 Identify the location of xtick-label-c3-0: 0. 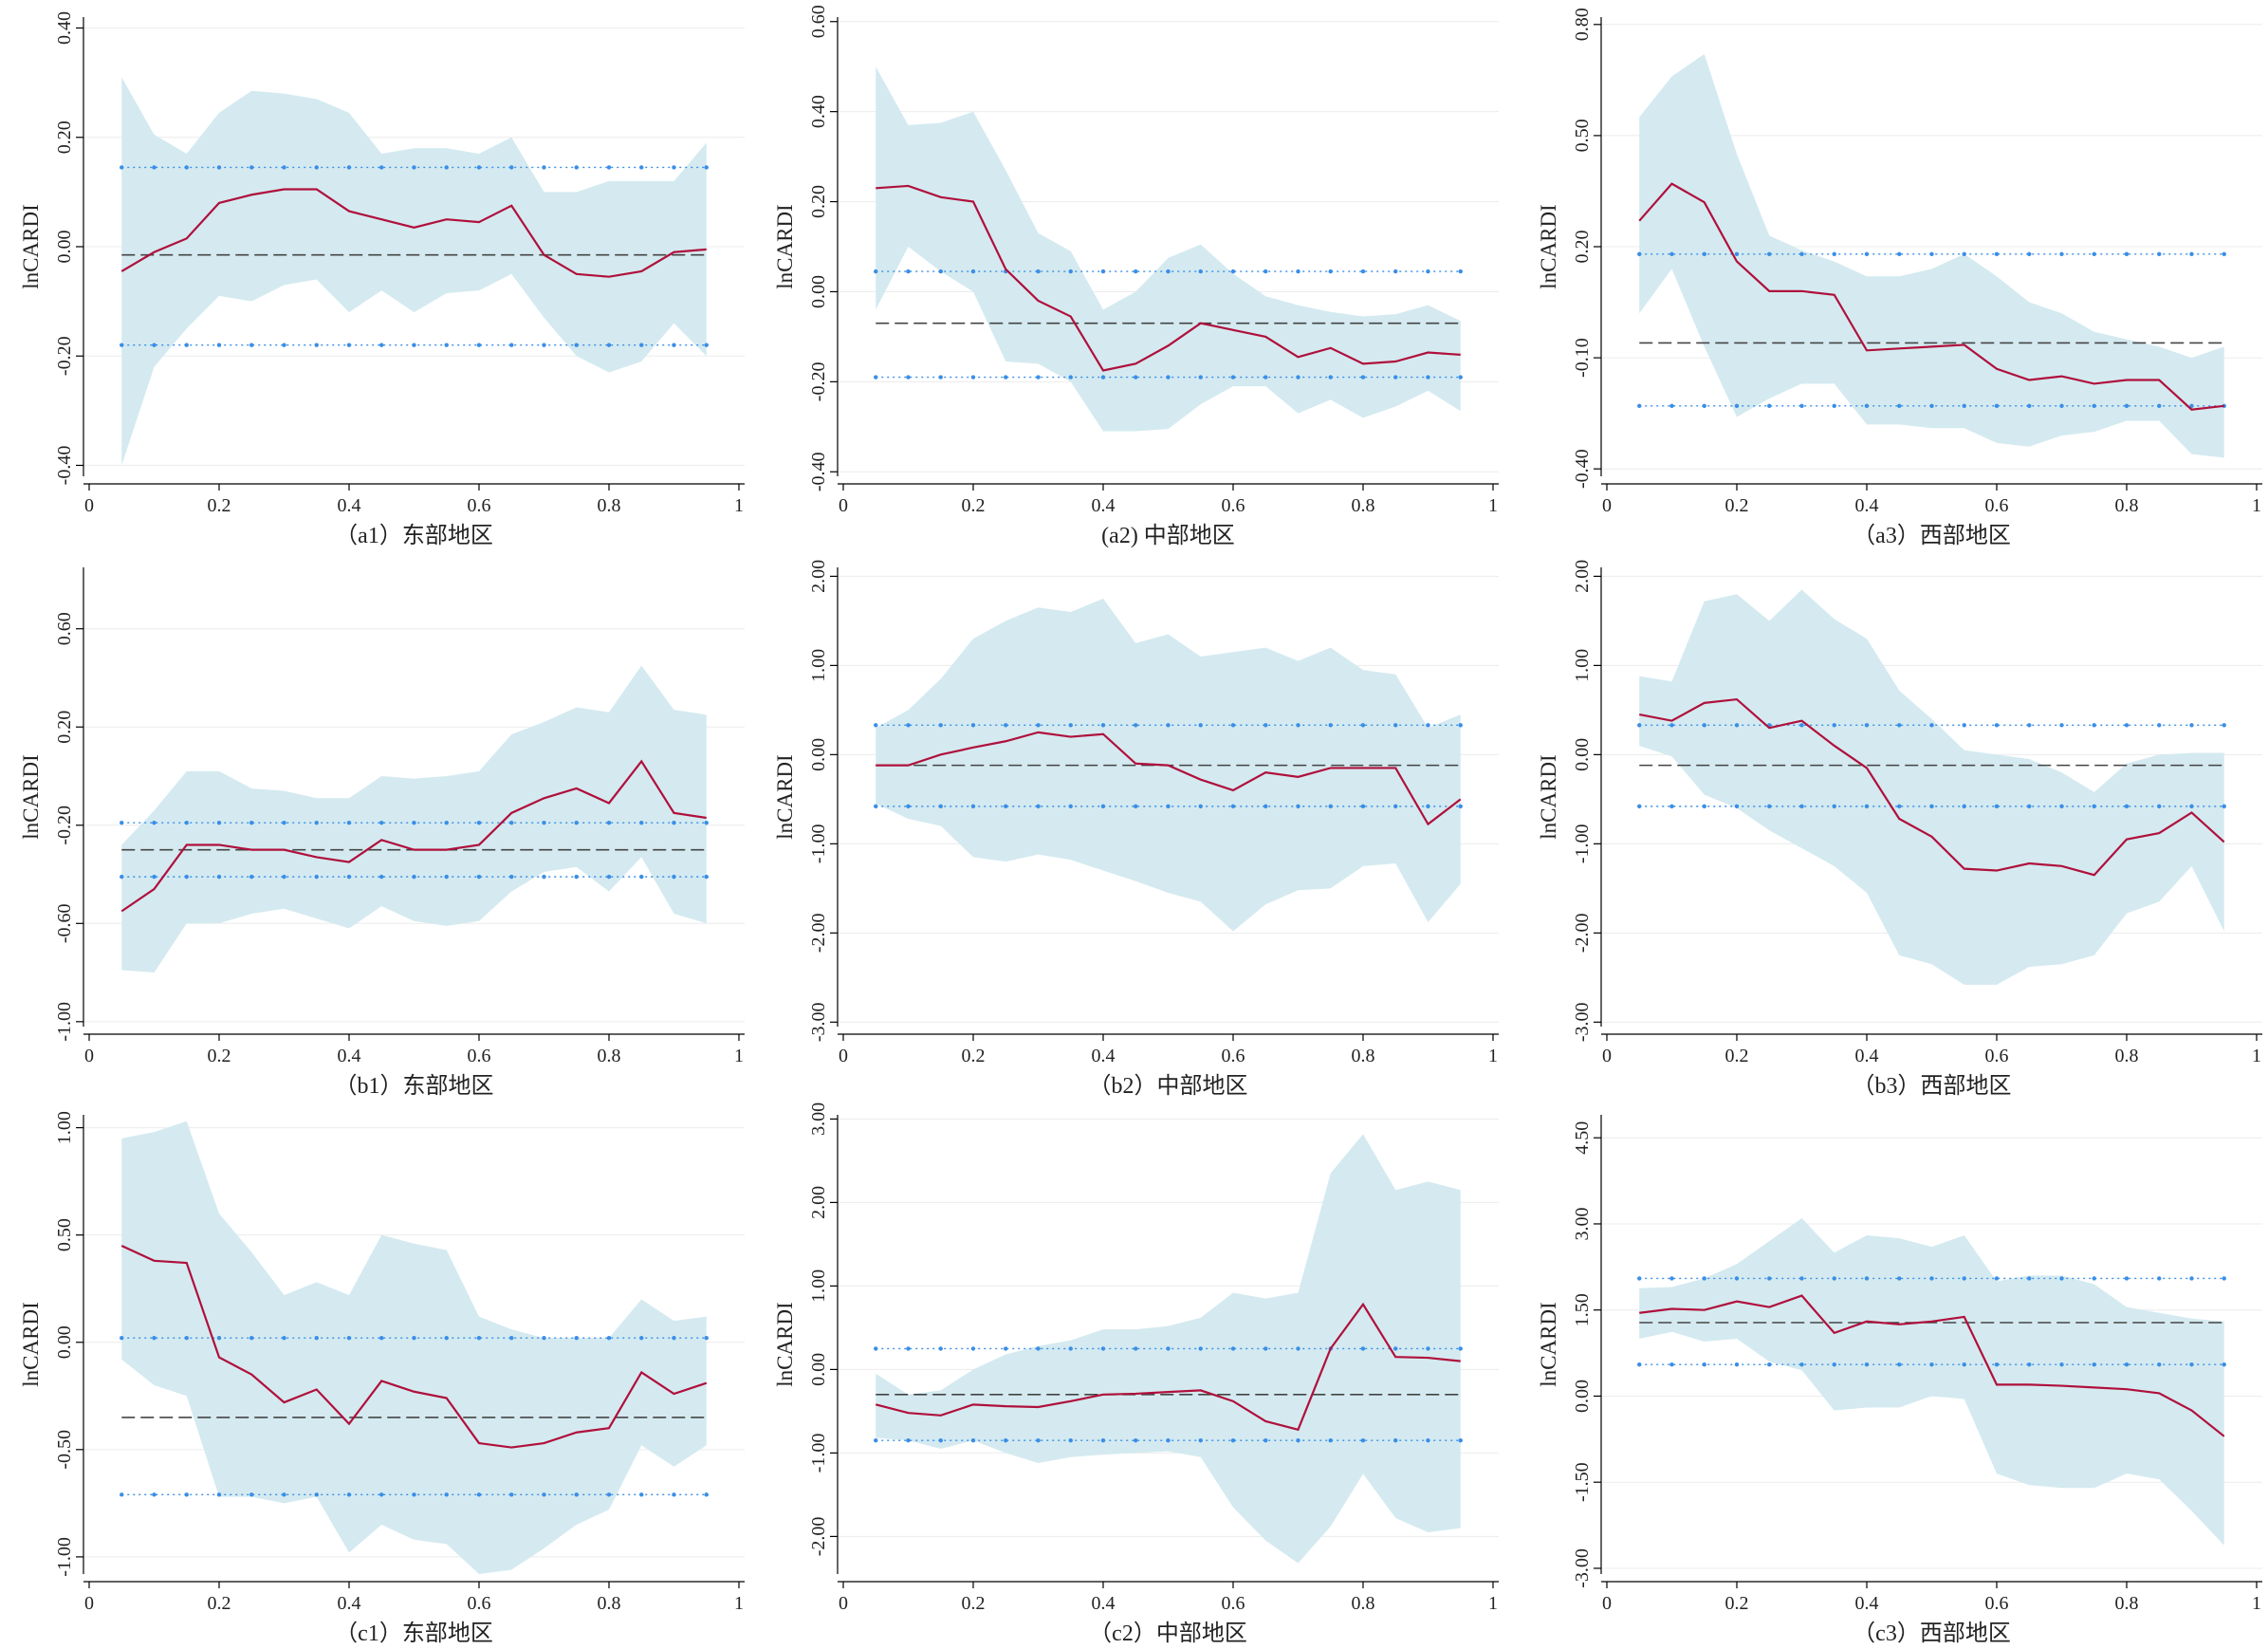
(1607, 1603).